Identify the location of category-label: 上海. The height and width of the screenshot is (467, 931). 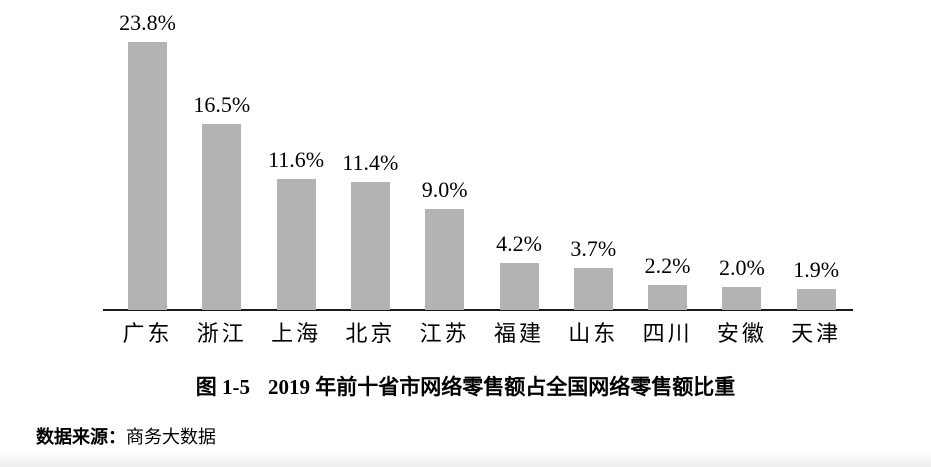
(296, 333).